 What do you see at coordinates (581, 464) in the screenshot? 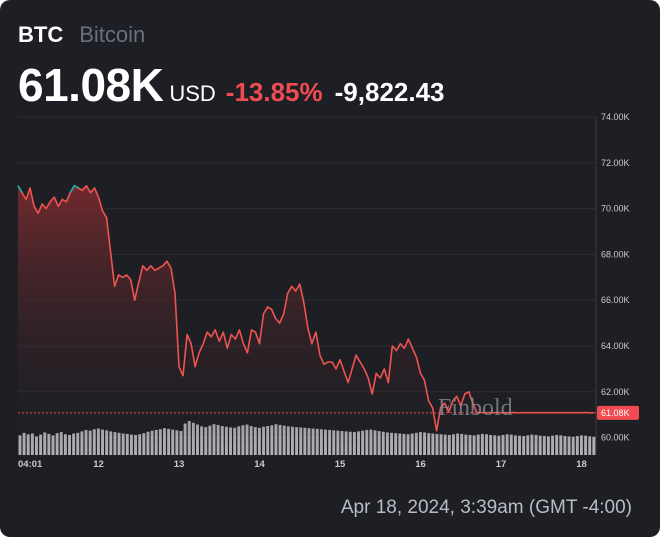
I see `x-tick-label: 18` at bounding box center [581, 464].